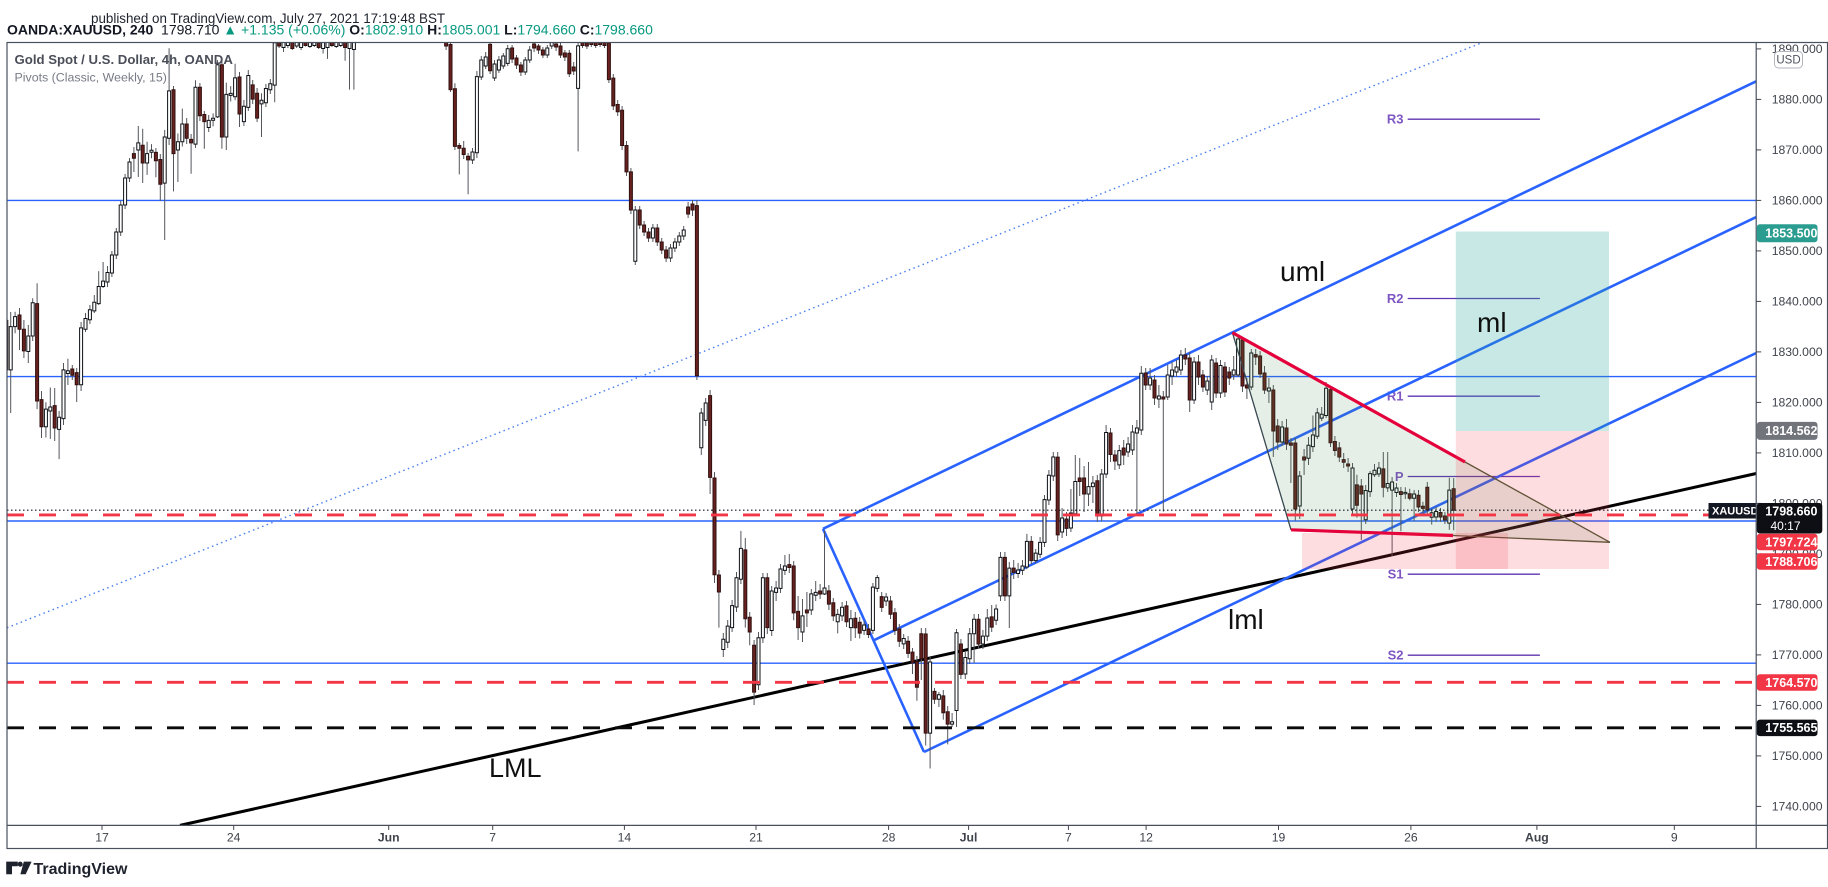 The width and height of the screenshot is (1828, 887). What do you see at coordinates (1797, 706) in the screenshot?
I see `svg-text: 1760.000` at bounding box center [1797, 706].